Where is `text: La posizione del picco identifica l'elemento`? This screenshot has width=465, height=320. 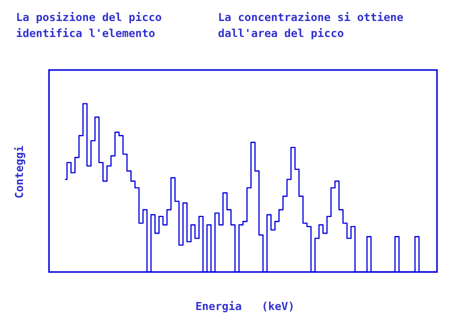
text: La posizione del picco identifica l'elemento is located at coordinates (89, 25).